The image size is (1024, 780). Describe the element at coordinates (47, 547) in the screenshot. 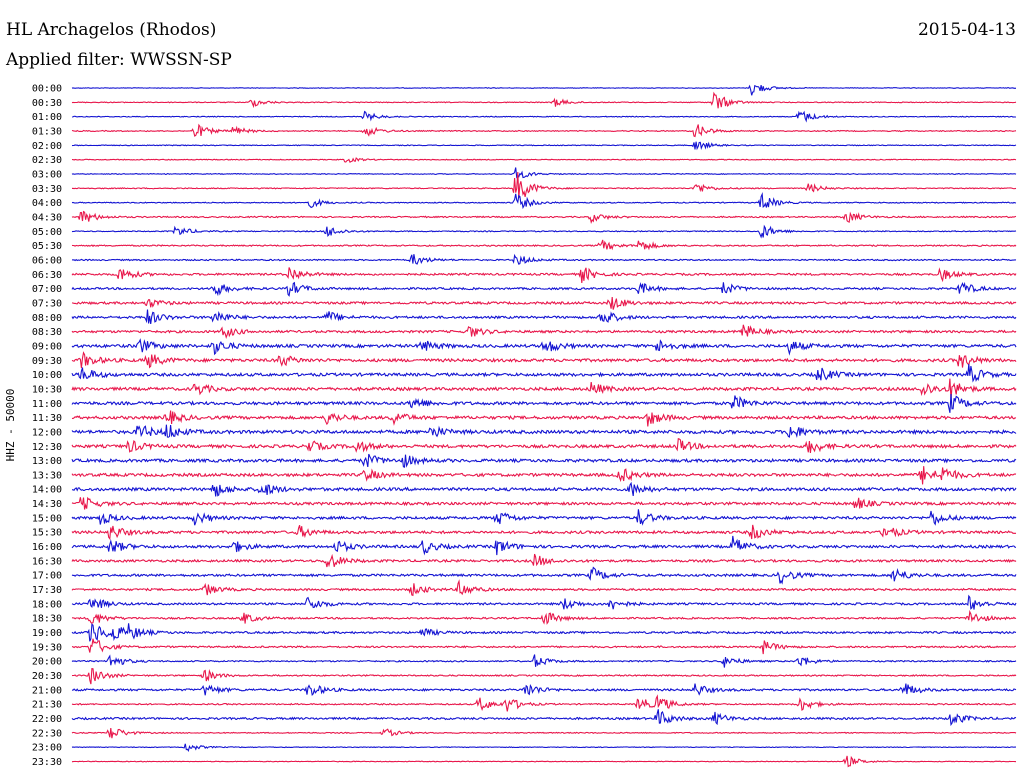

I see `row-label-1600: 16:00` at that location.